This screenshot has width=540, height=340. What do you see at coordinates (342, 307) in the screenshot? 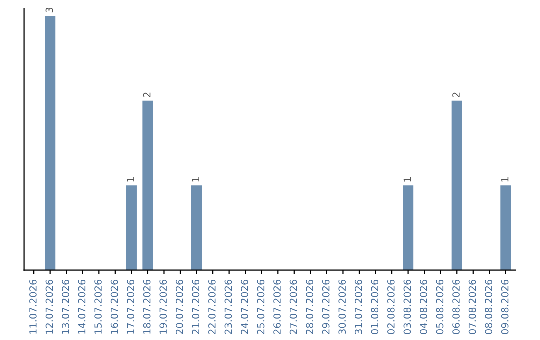
I see `x-tick-label: 30.07.2026` at bounding box center [342, 307].